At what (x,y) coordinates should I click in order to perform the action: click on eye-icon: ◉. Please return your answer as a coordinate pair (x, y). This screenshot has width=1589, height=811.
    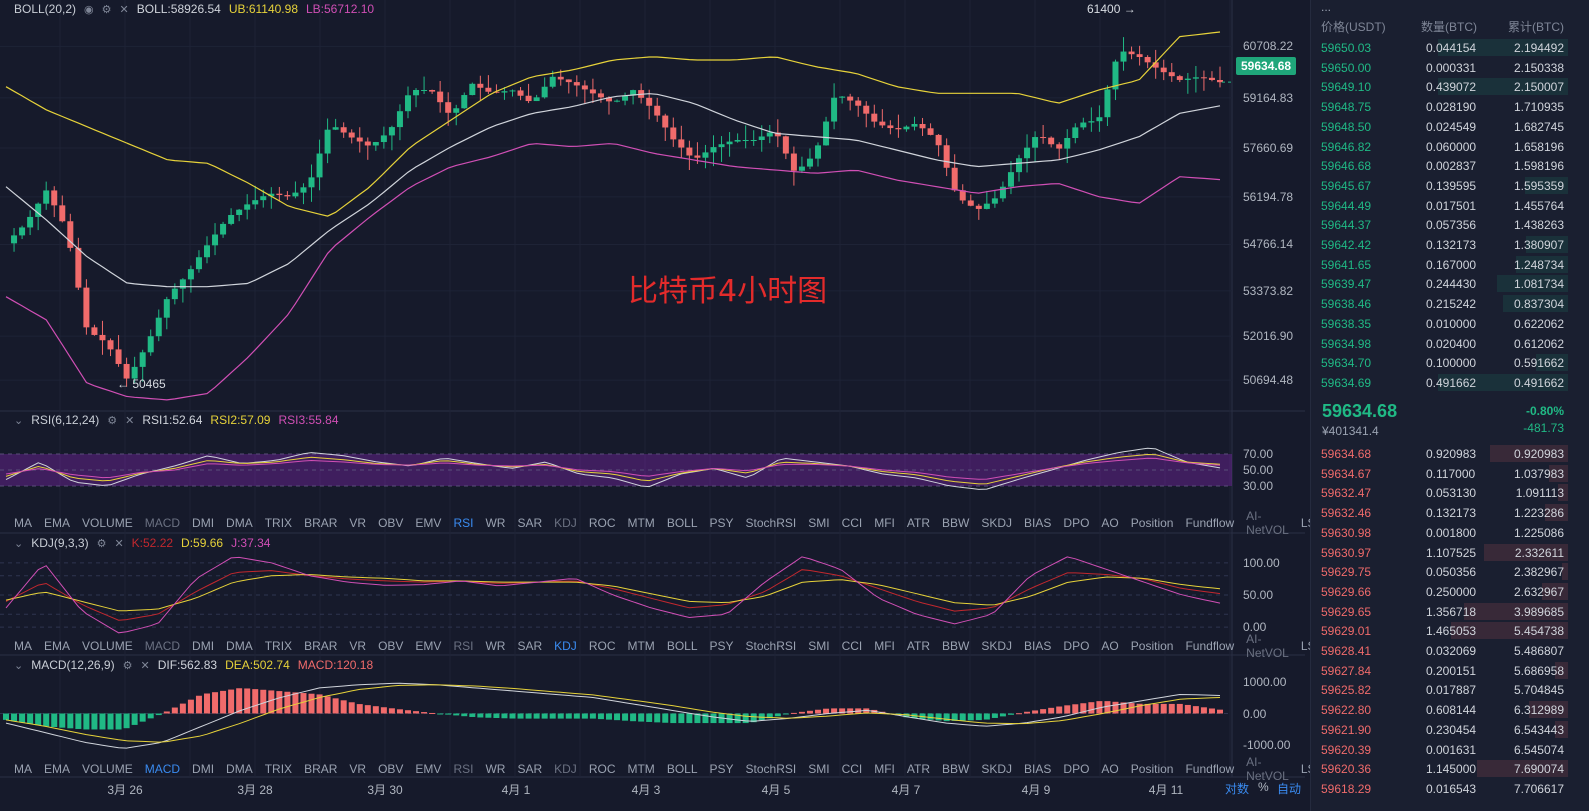
    Looking at the image, I should click on (89, 9).